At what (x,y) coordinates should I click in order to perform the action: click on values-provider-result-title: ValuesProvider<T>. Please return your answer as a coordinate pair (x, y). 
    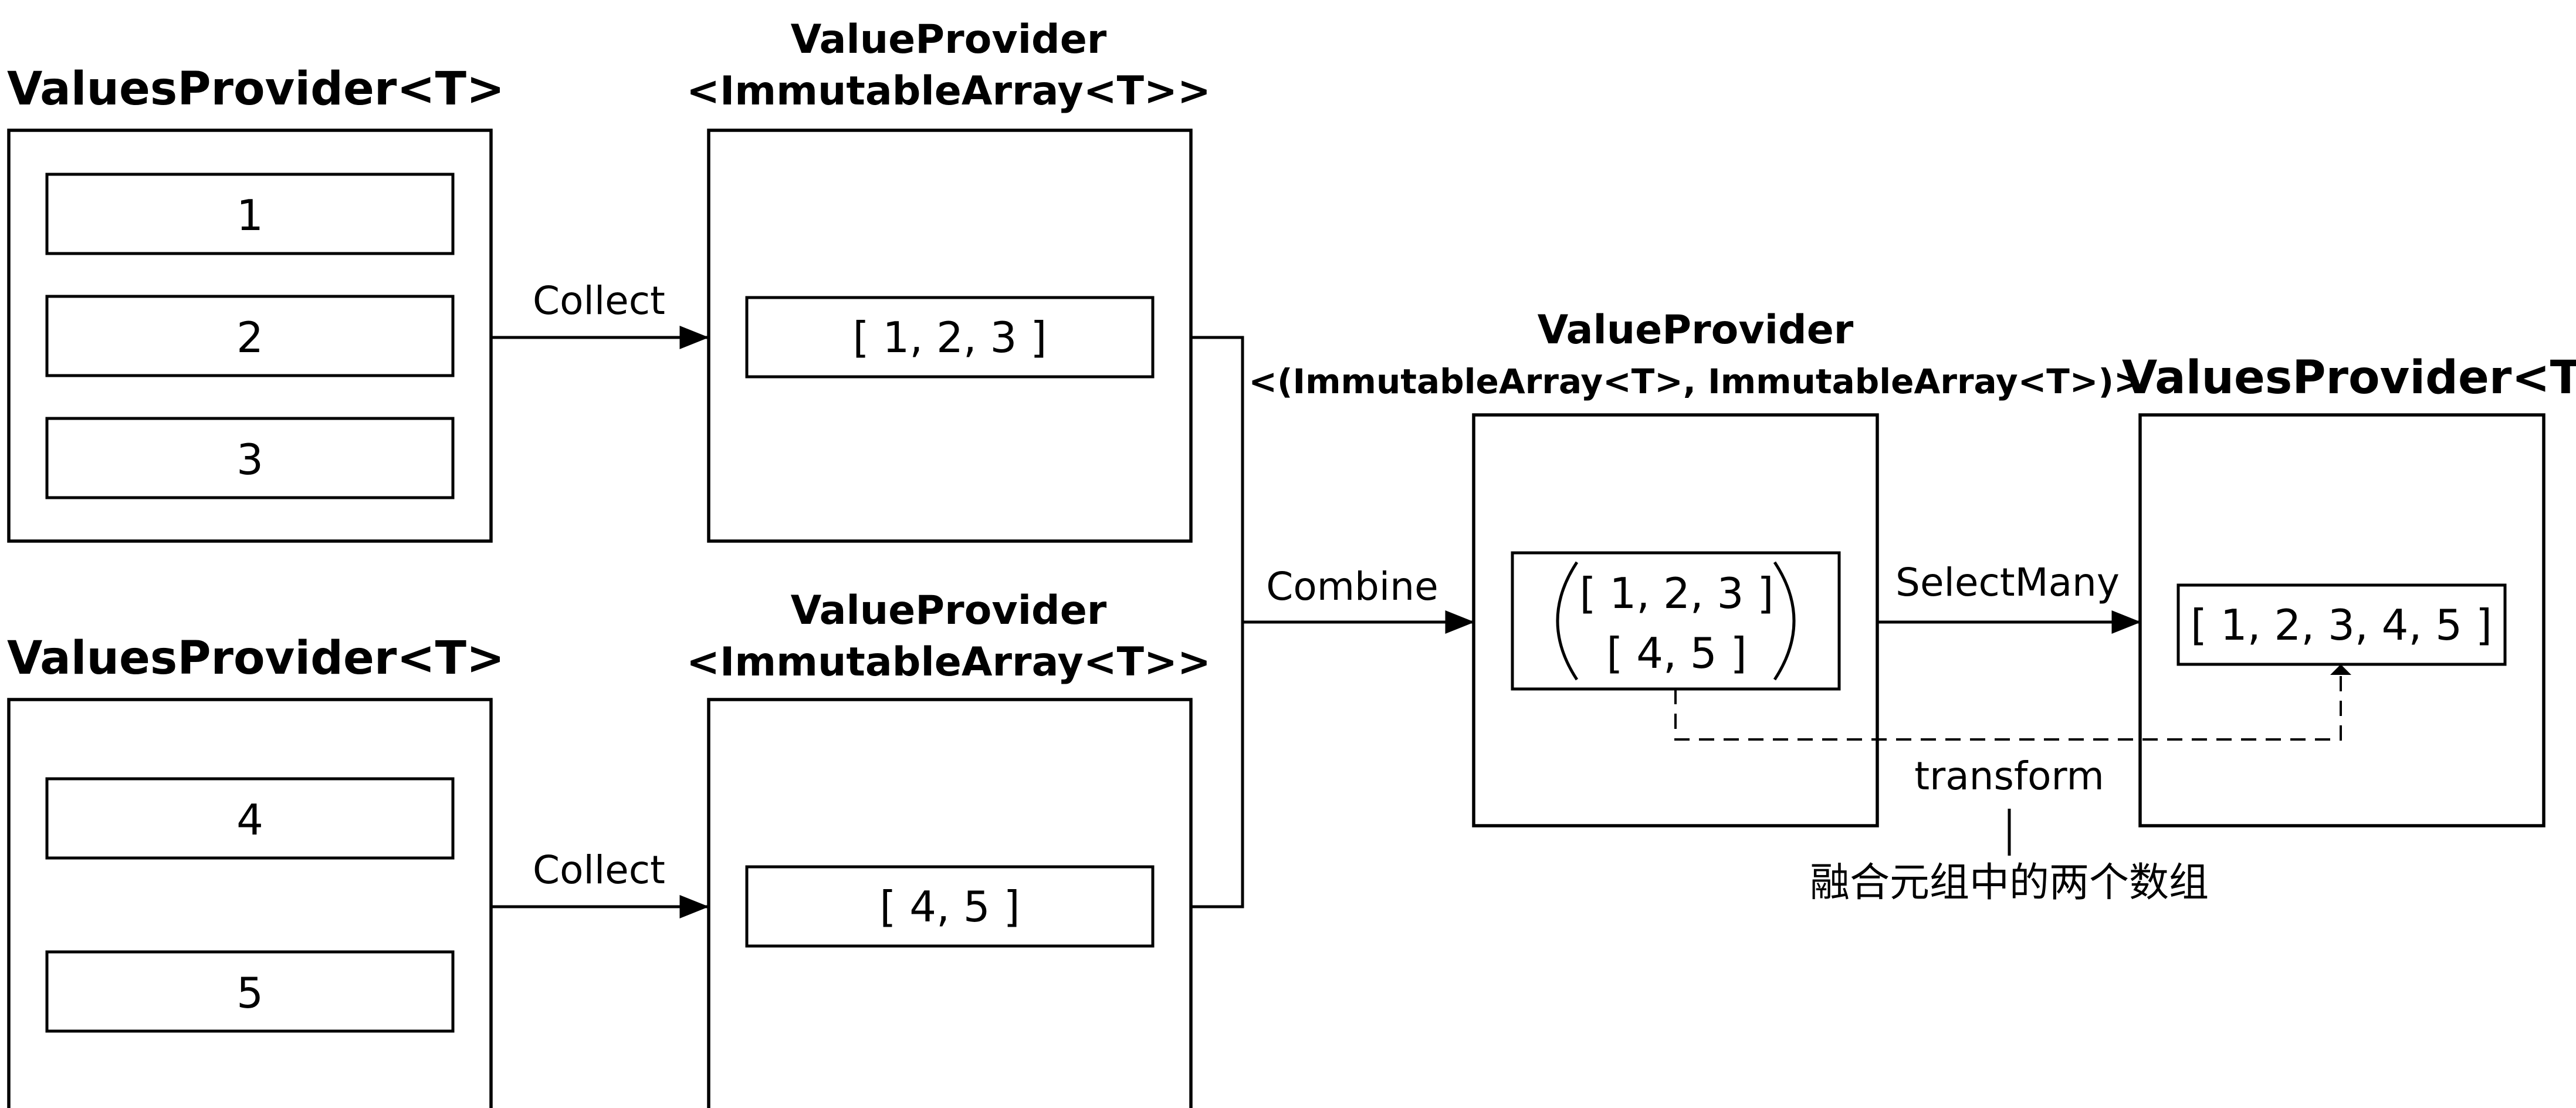
    Looking at the image, I should click on (2349, 378).